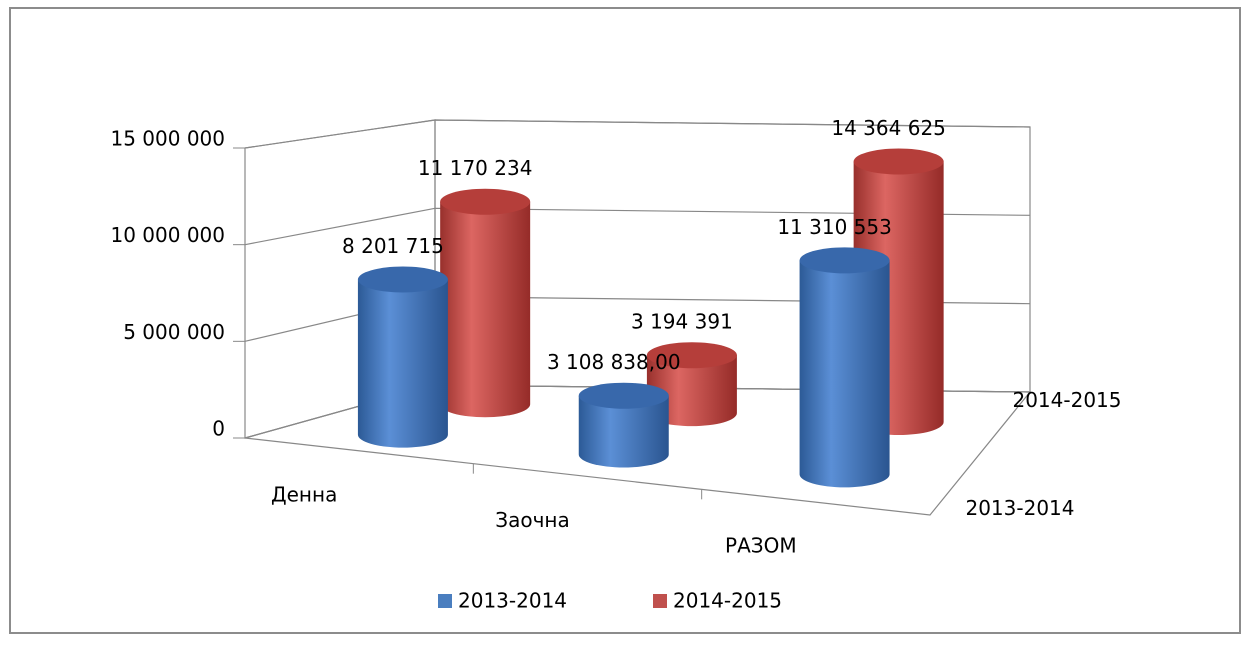  I want to click on x-tick-label: Заочна, so click(532, 520).